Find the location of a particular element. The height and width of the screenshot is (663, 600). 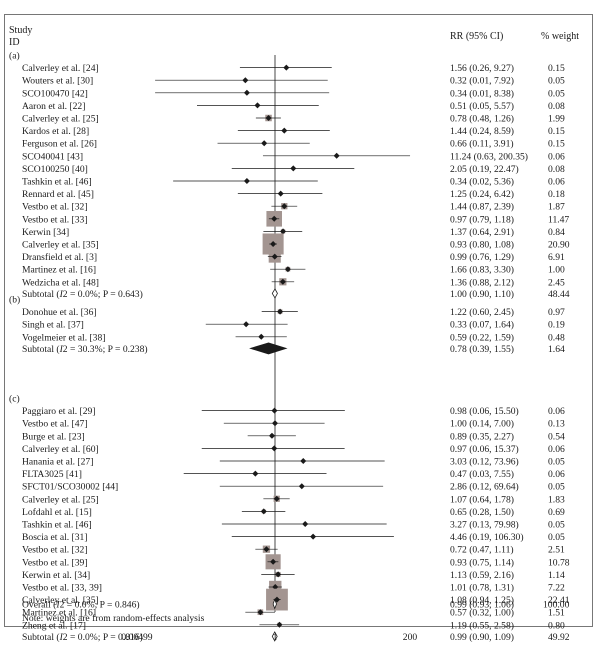

study-rr-ci: 3.03 (0.12, 73.96) is located at coordinates (484, 462).